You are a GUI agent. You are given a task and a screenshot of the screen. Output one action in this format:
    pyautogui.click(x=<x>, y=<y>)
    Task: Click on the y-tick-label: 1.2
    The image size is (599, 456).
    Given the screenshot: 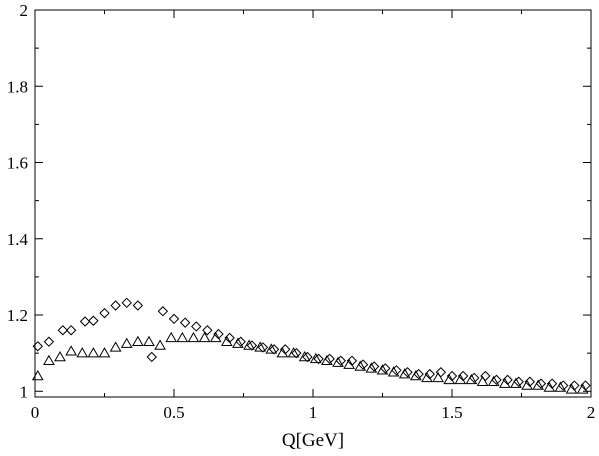 What is the action you would take?
    pyautogui.click(x=17, y=315)
    